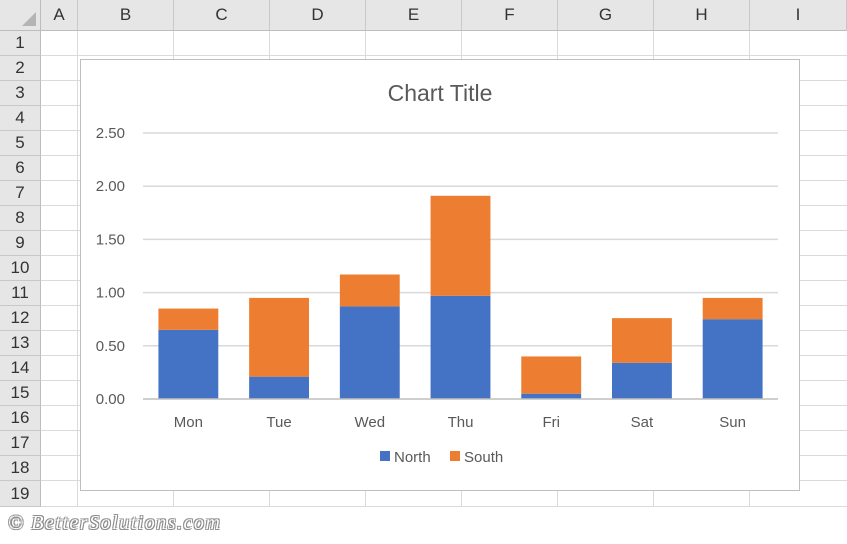 Image resolution: width=847 pixels, height=544 pixels. I want to click on row-header-18: 18, so click(20, 468).